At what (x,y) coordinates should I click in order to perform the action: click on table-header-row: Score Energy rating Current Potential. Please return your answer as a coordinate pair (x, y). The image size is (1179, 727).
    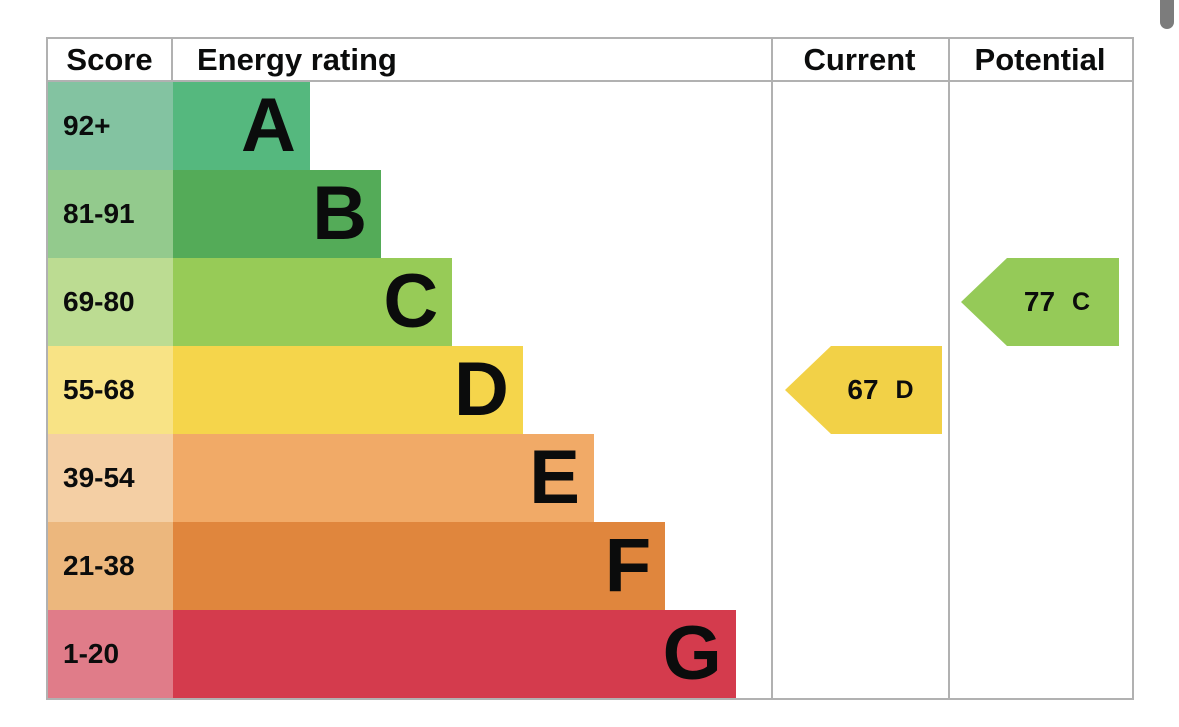
    Looking at the image, I should click on (590, 60).